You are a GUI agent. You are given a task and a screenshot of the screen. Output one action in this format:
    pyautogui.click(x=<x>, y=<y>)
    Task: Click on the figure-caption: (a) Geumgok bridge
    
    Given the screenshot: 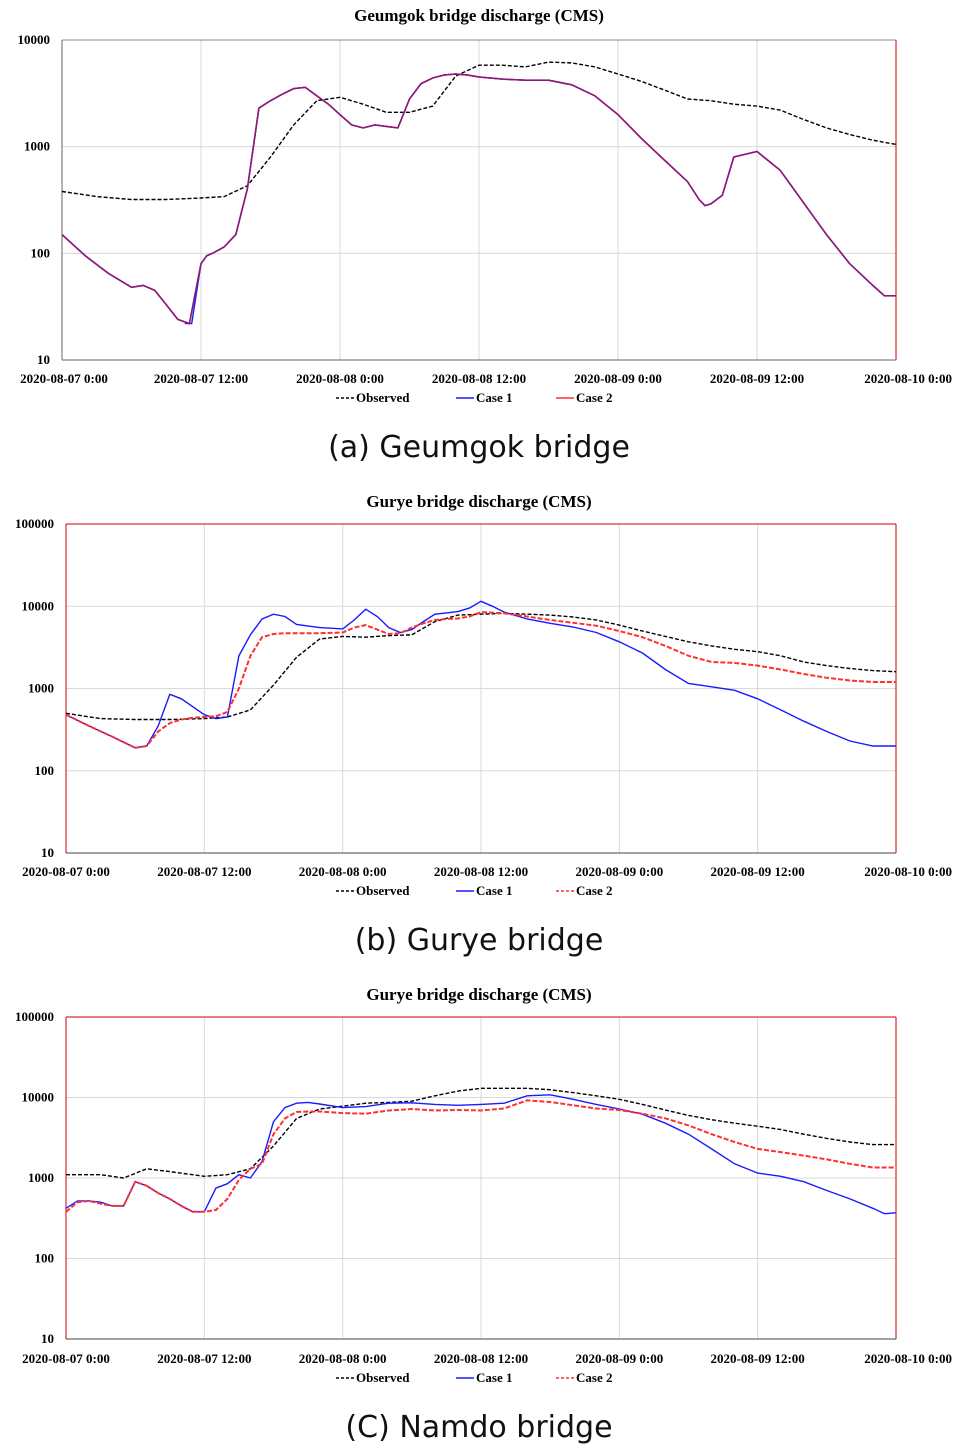 What is the action you would take?
    pyautogui.click(x=479, y=447)
    